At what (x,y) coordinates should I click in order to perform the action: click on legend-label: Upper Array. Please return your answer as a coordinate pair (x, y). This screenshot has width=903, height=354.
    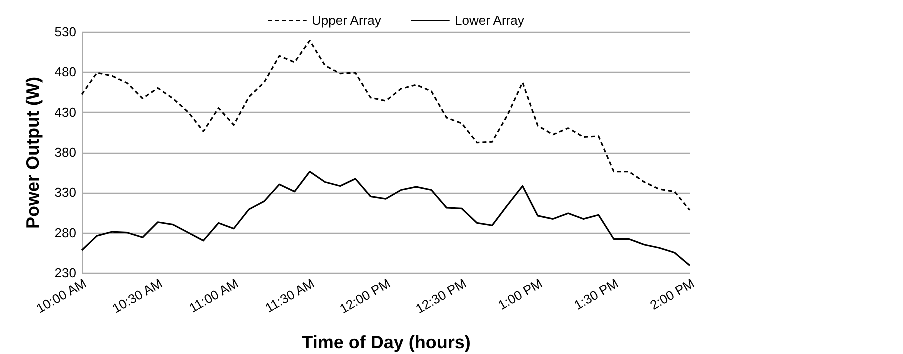
    Looking at the image, I should click on (347, 20).